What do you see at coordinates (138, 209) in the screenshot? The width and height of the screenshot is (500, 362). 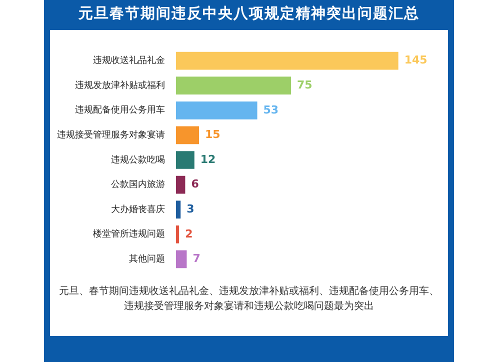 I see `y-tick-label: 大办婚丧喜庆` at bounding box center [138, 209].